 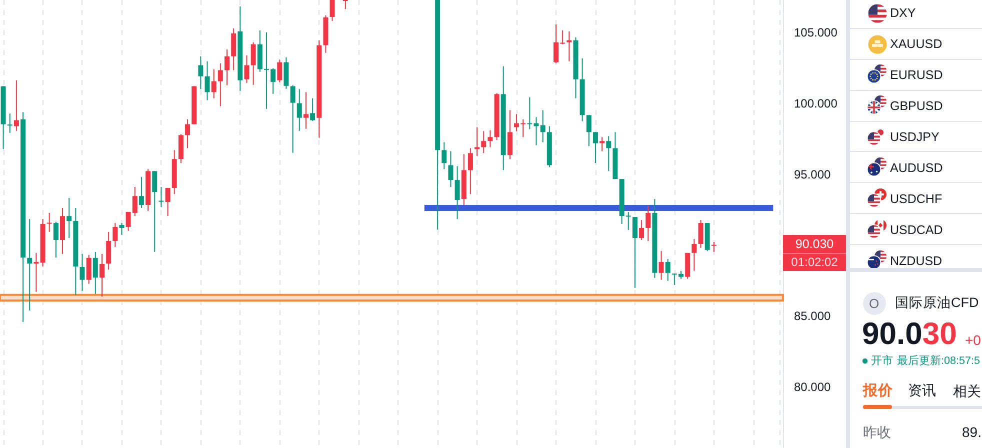 What do you see at coordinates (916, 75) in the screenshot?
I see `text: EURUSD` at bounding box center [916, 75].